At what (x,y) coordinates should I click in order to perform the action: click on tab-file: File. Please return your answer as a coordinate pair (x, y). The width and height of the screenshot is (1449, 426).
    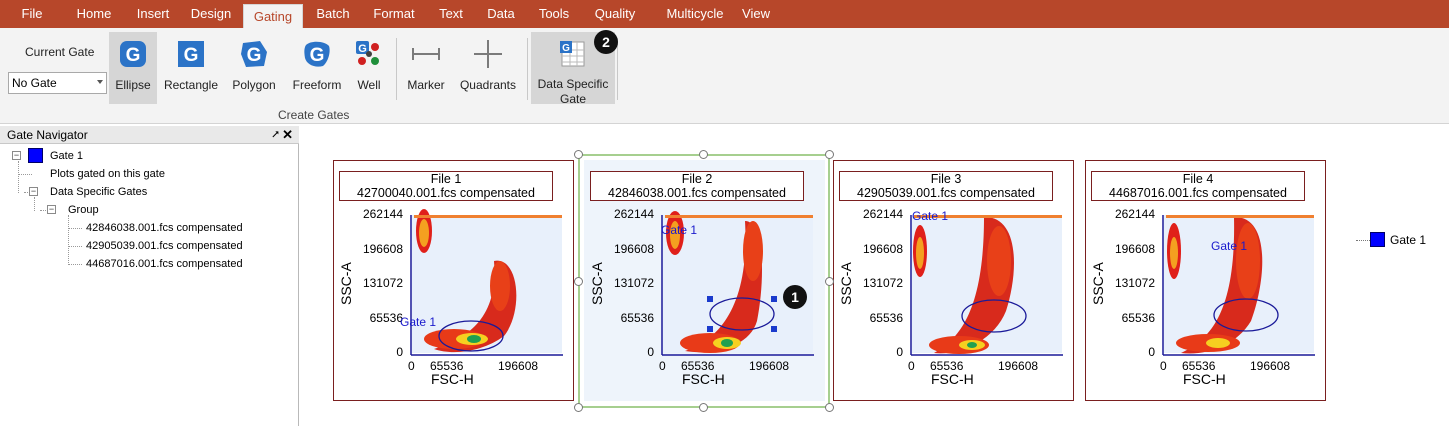
    Looking at the image, I should click on (32, 13).